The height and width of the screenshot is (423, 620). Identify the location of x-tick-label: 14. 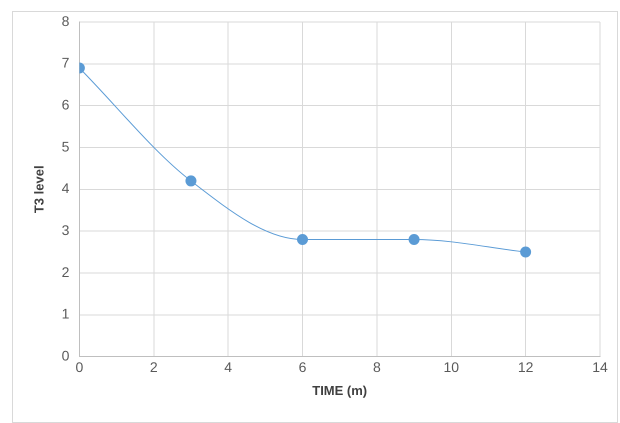
(600, 366).